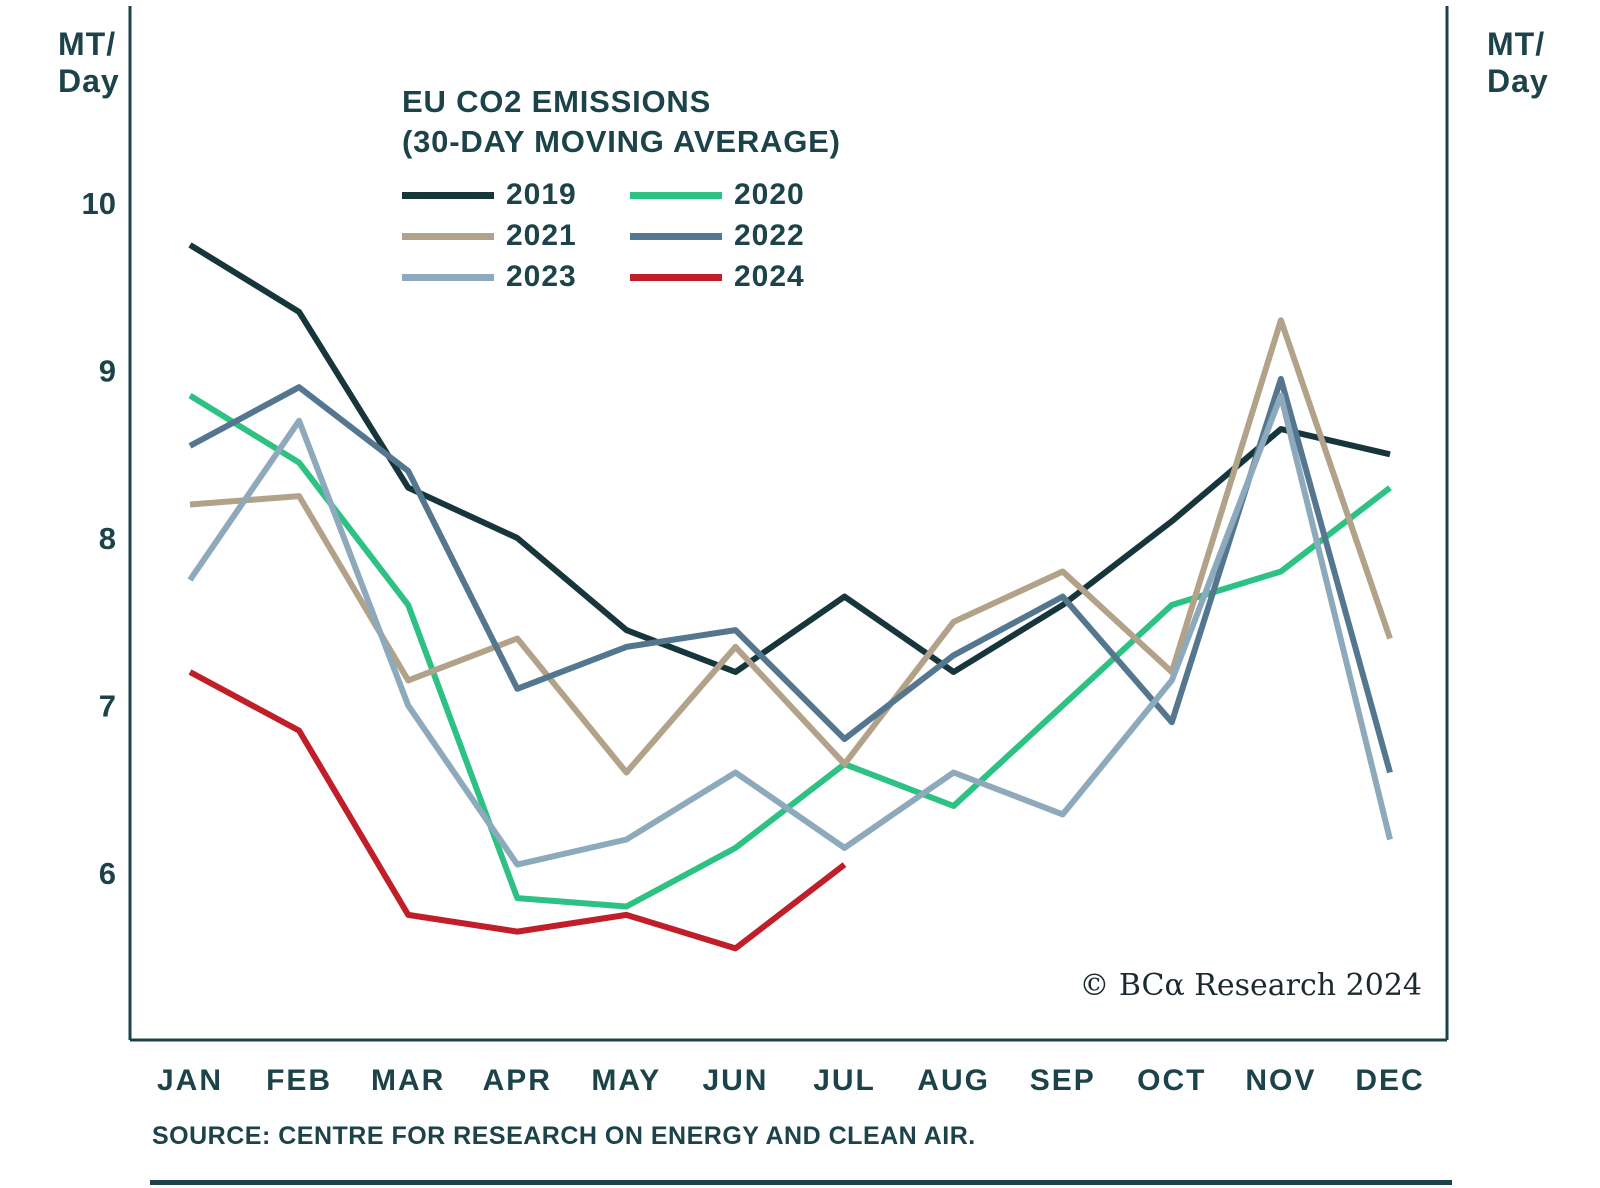 The height and width of the screenshot is (1188, 1600). Describe the element at coordinates (99, 203) in the screenshot. I see `y-tick-label: 10` at that location.